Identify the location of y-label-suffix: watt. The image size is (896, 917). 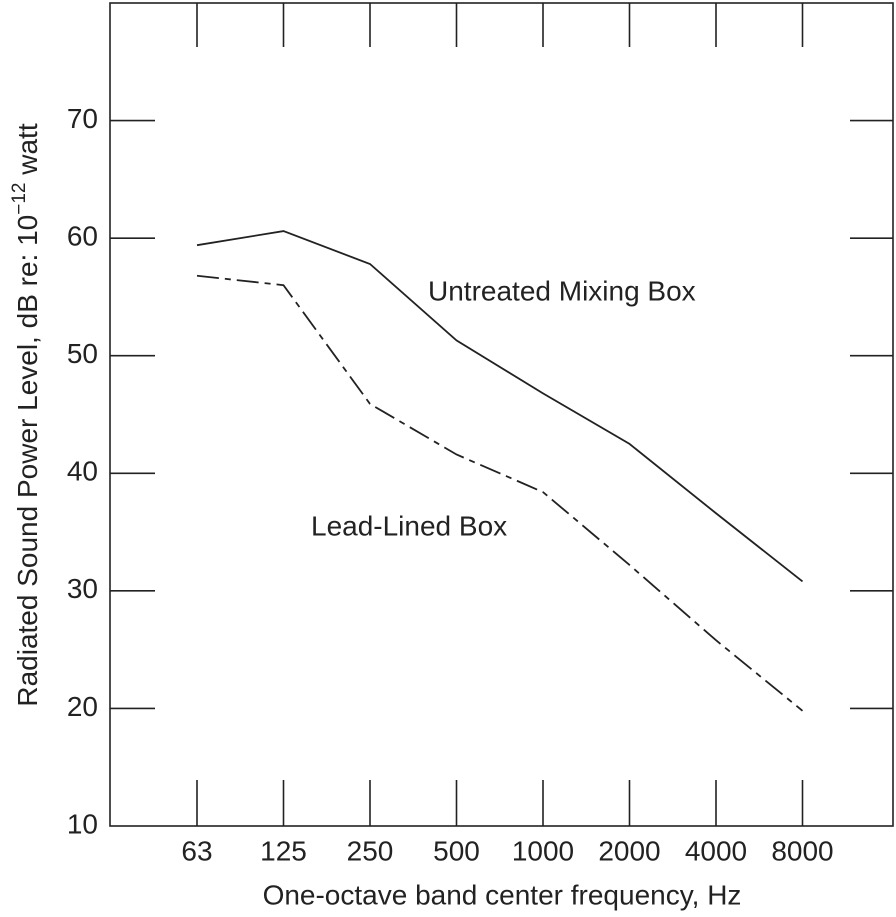
(27, 149).